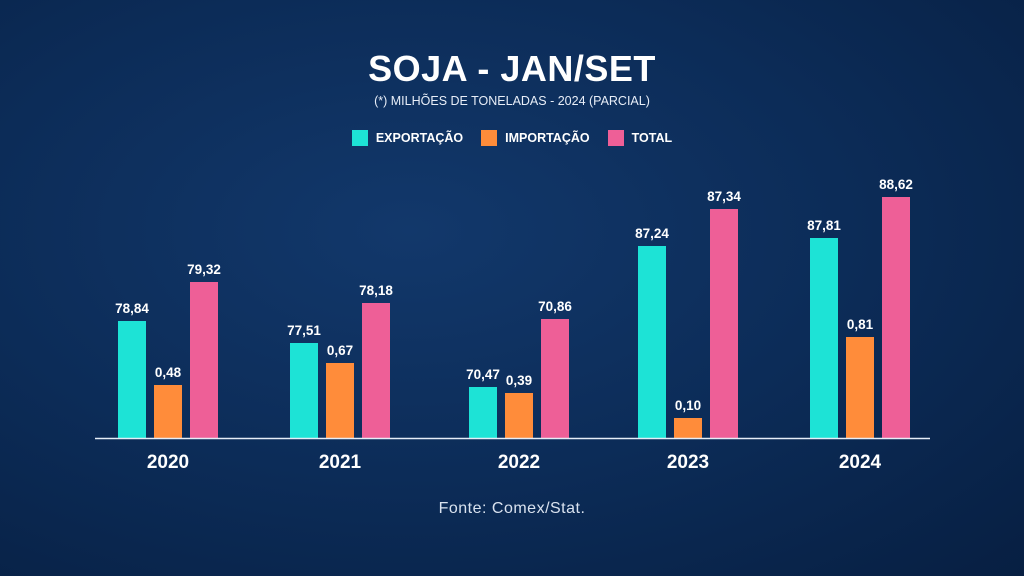  What do you see at coordinates (419, 138) in the screenshot?
I see `legend-label: EXPORTAÇÃO` at bounding box center [419, 138].